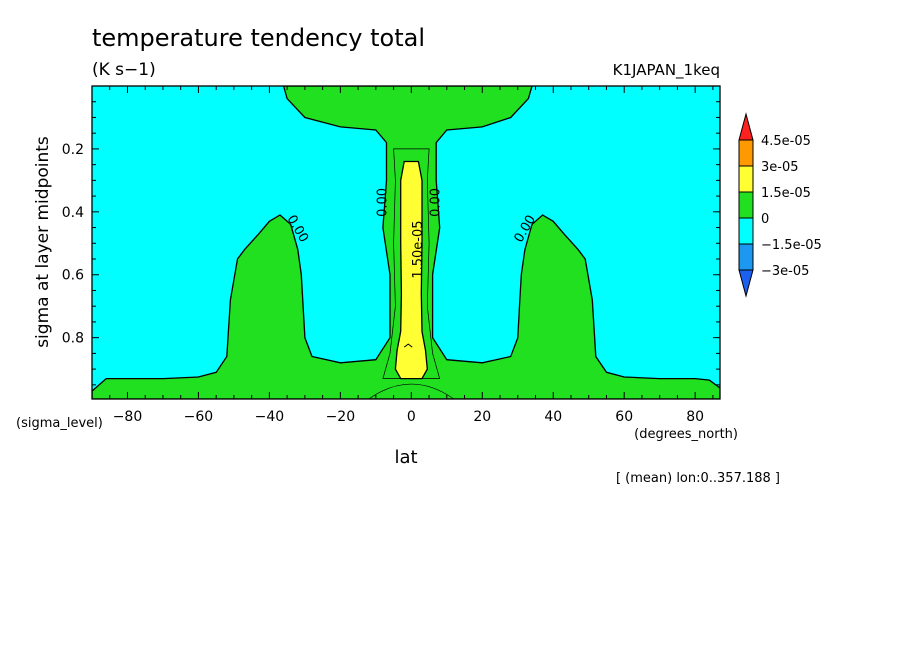  I want to click on footnote: [ (mean) lon:0..357.188 ], so click(698, 478).